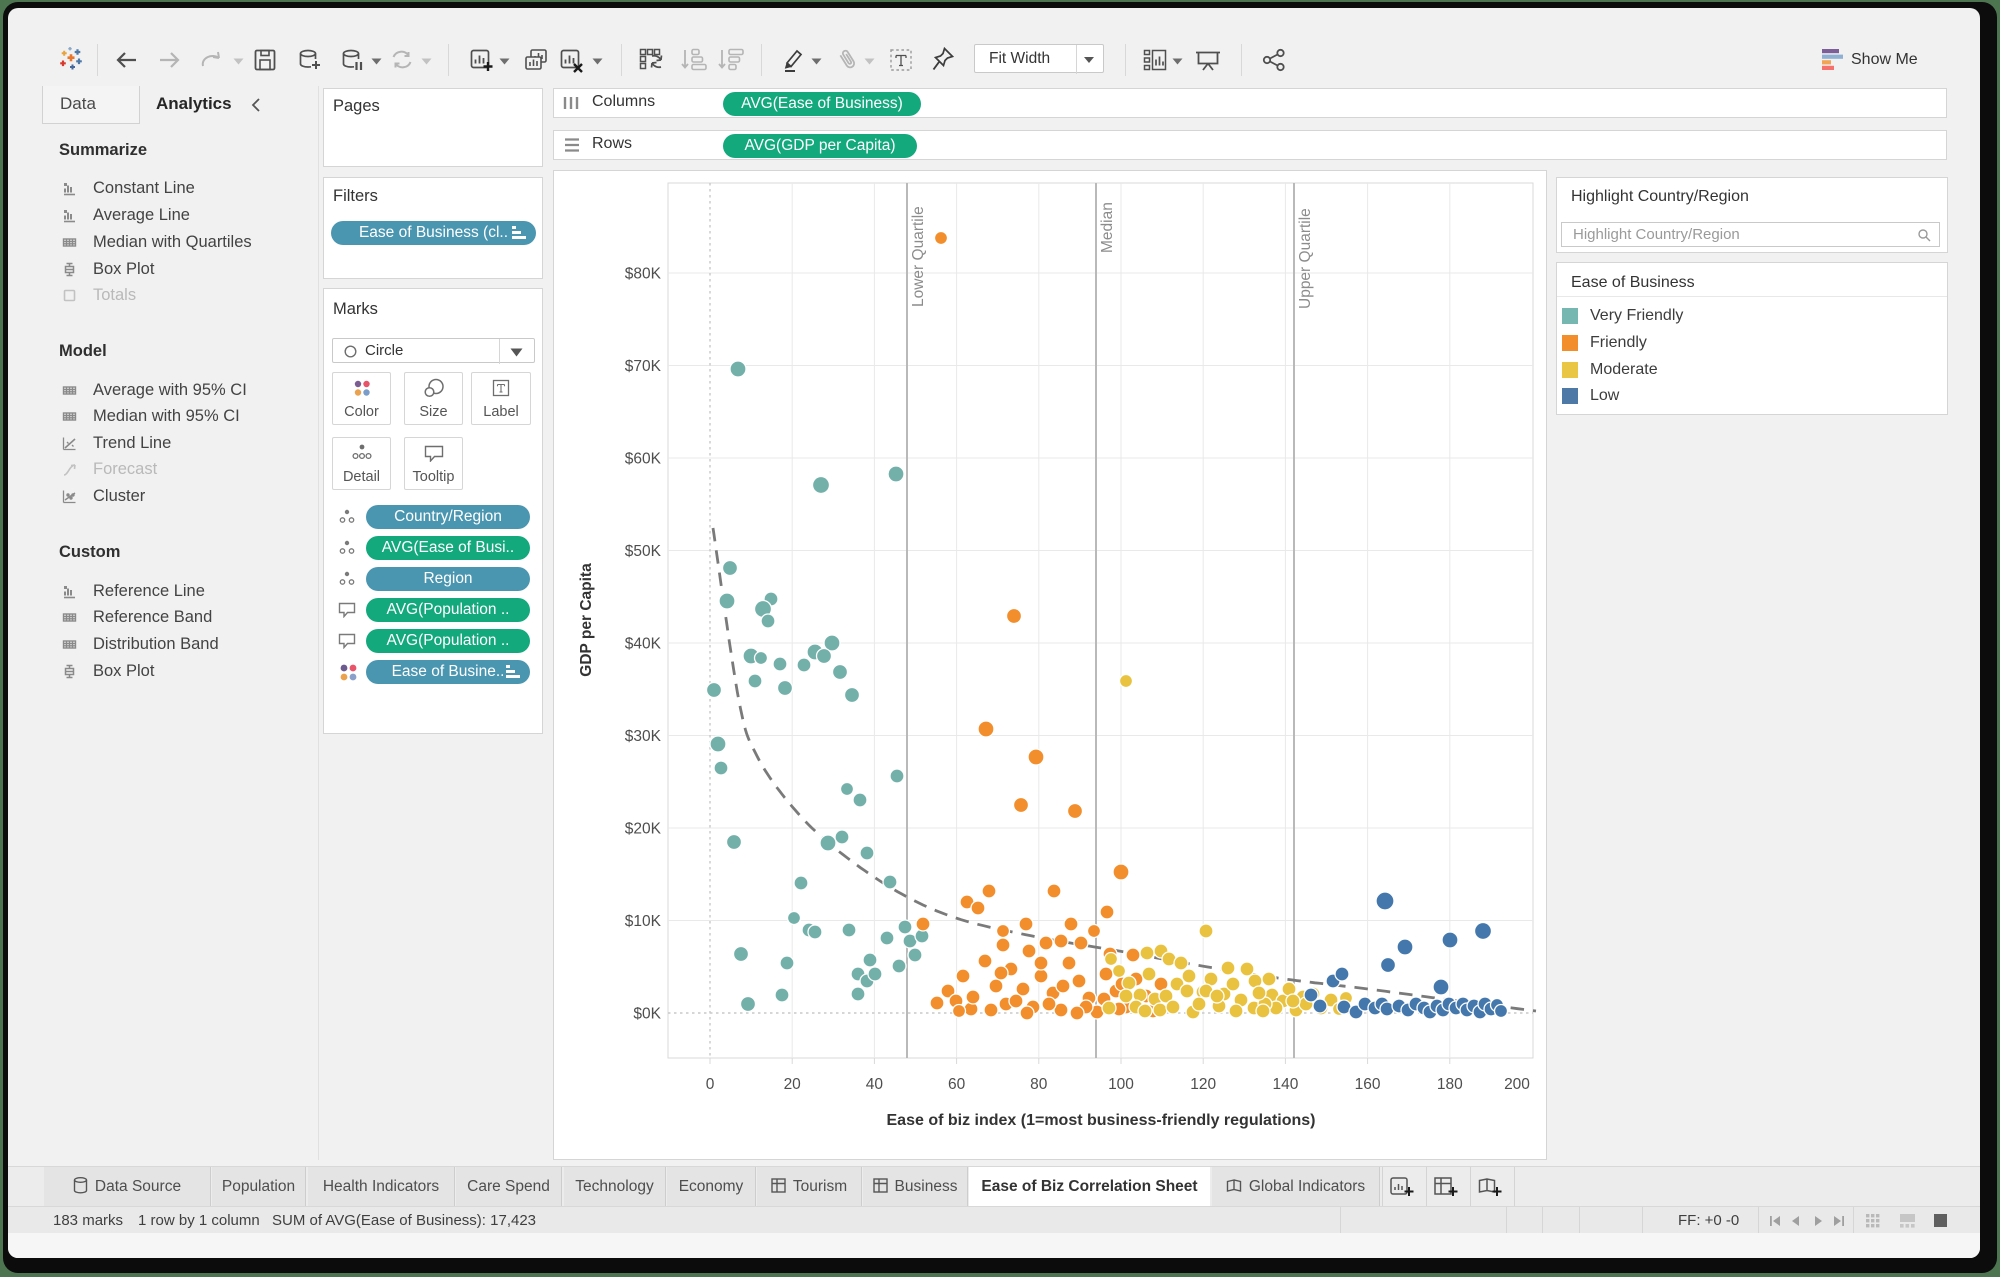 Image resolution: width=2000 pixels, height=1277 pixels. What do you see at coordinates (793, 1084) in the screenshot?
I see `svg-text: 20` at bounding box center [793, 1084].